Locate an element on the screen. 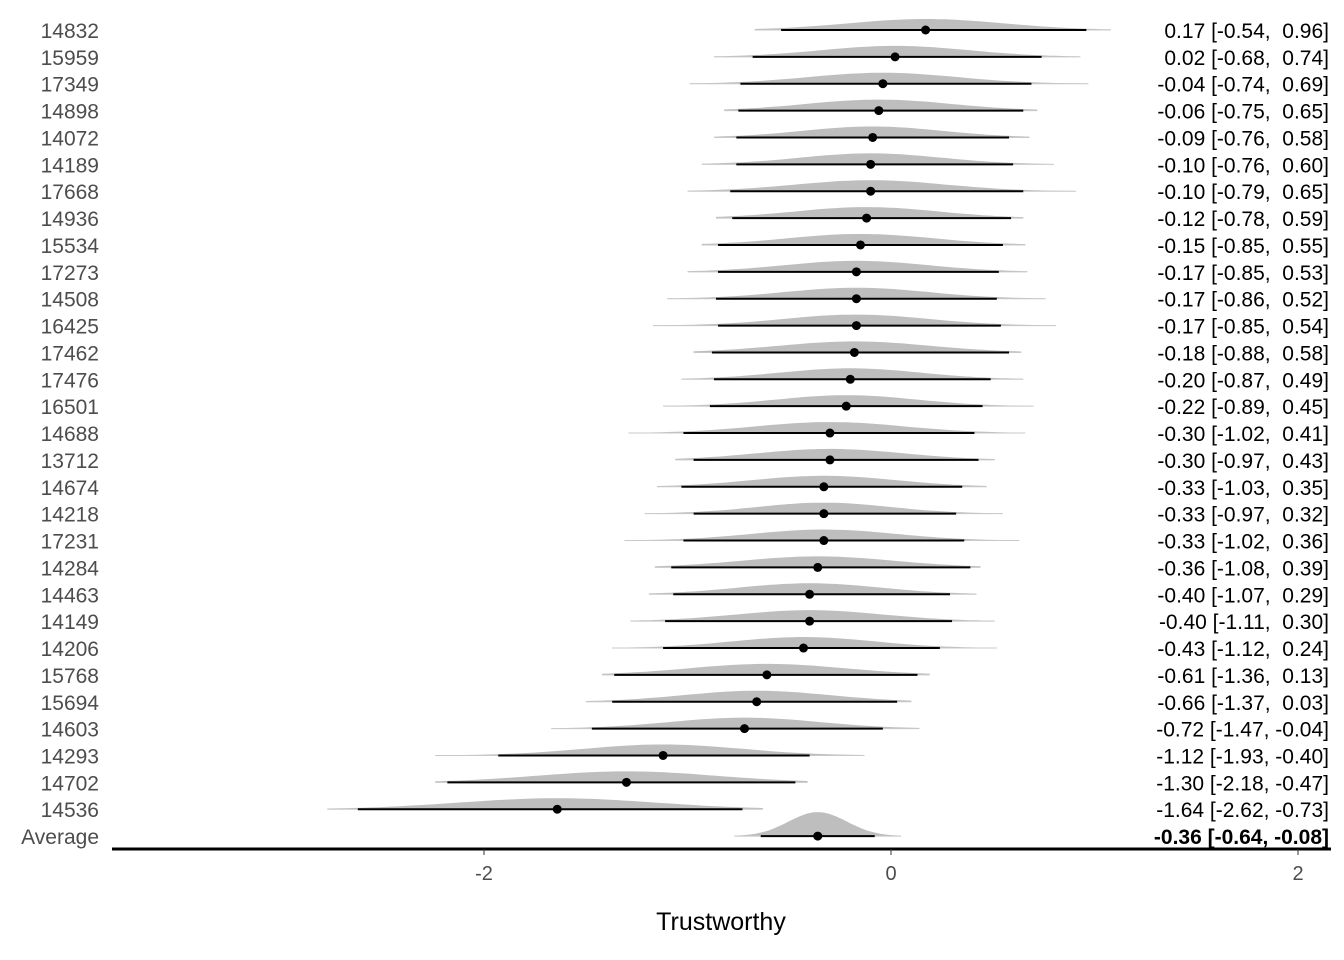 This screenshot has width=1344, height=960. row-label-14832: 14832 is located at coordinates (70, 31).